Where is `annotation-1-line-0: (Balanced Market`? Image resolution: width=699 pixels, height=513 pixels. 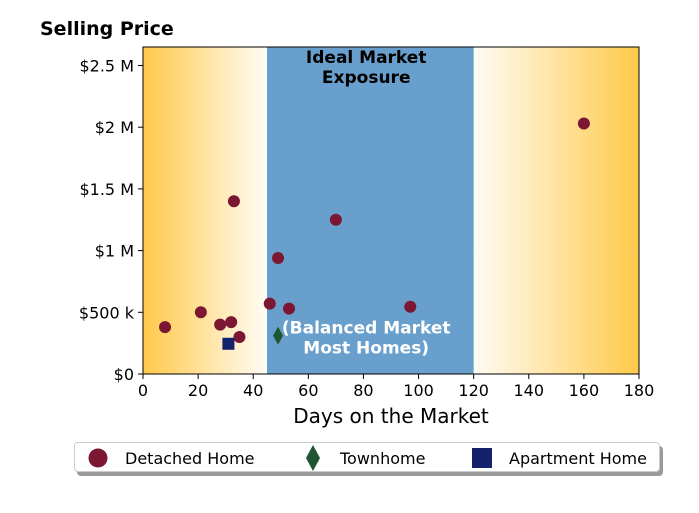
annotation-1-line-0: (Balanced Market is located at coordinates (366, 328).